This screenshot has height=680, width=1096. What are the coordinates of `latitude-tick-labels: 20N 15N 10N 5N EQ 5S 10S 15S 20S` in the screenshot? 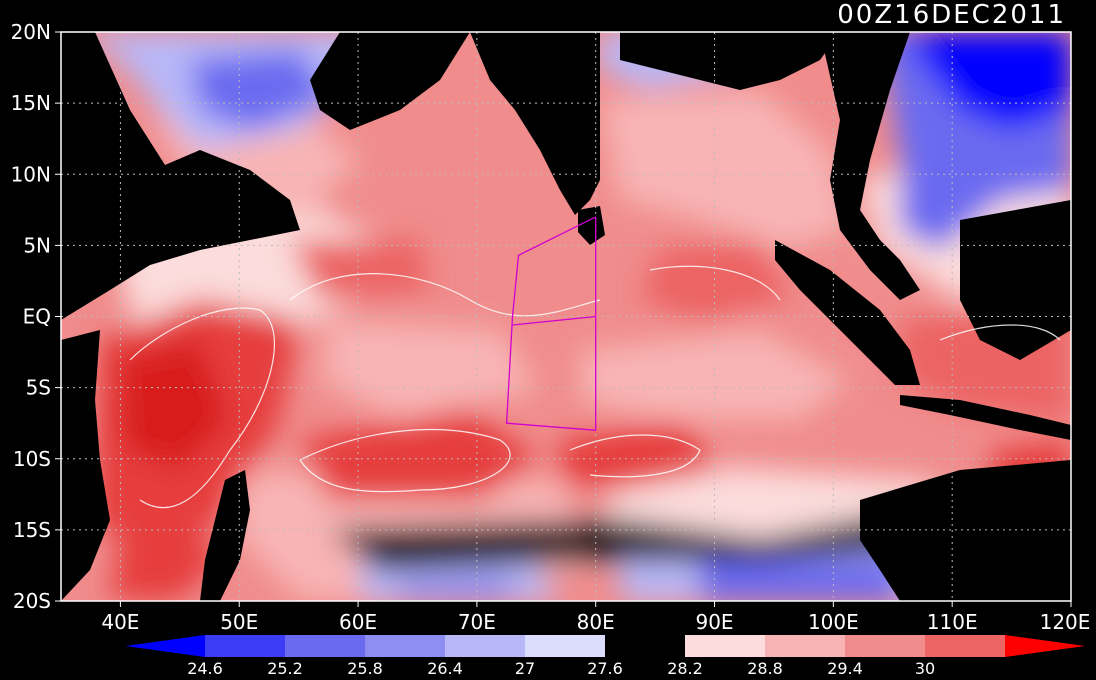 It's located at (36, 316).